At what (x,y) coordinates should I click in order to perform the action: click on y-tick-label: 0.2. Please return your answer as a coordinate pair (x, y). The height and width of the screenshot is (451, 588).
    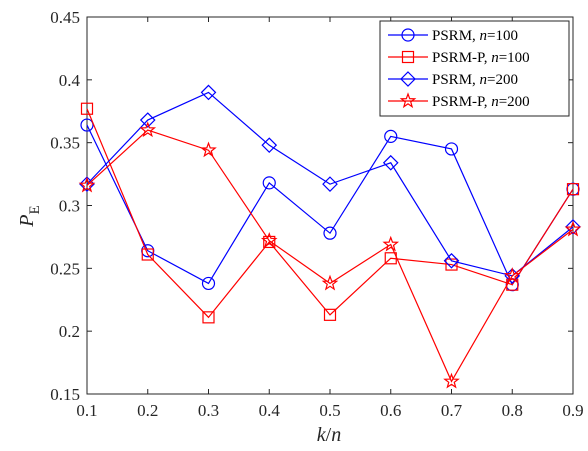
    Looking at the image, I should click on (69, 331).